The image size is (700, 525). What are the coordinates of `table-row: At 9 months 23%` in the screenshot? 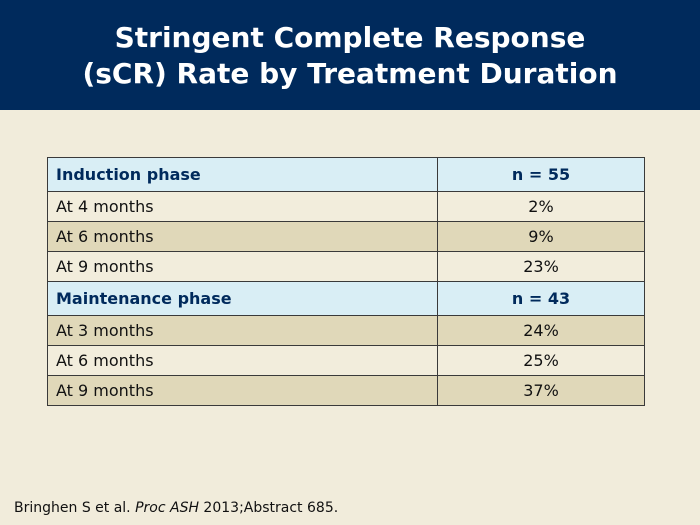 It's located at (346, 266).